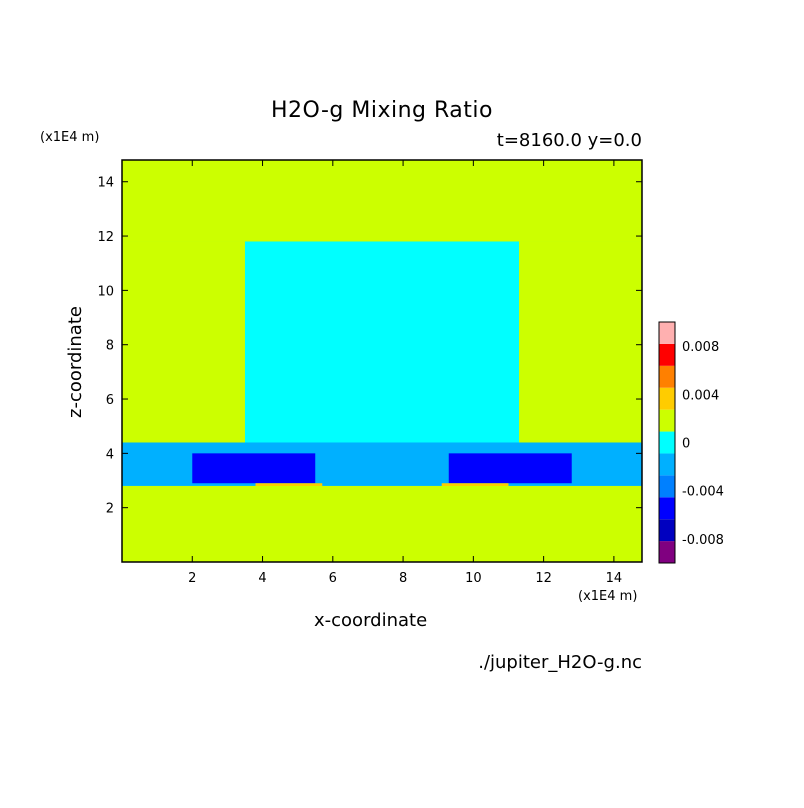 The width and height of the screenshot is (804, 808). Describe the element at coordinates (543, 578) in the screenshot. I see `x-tick-label: 12` at that location.